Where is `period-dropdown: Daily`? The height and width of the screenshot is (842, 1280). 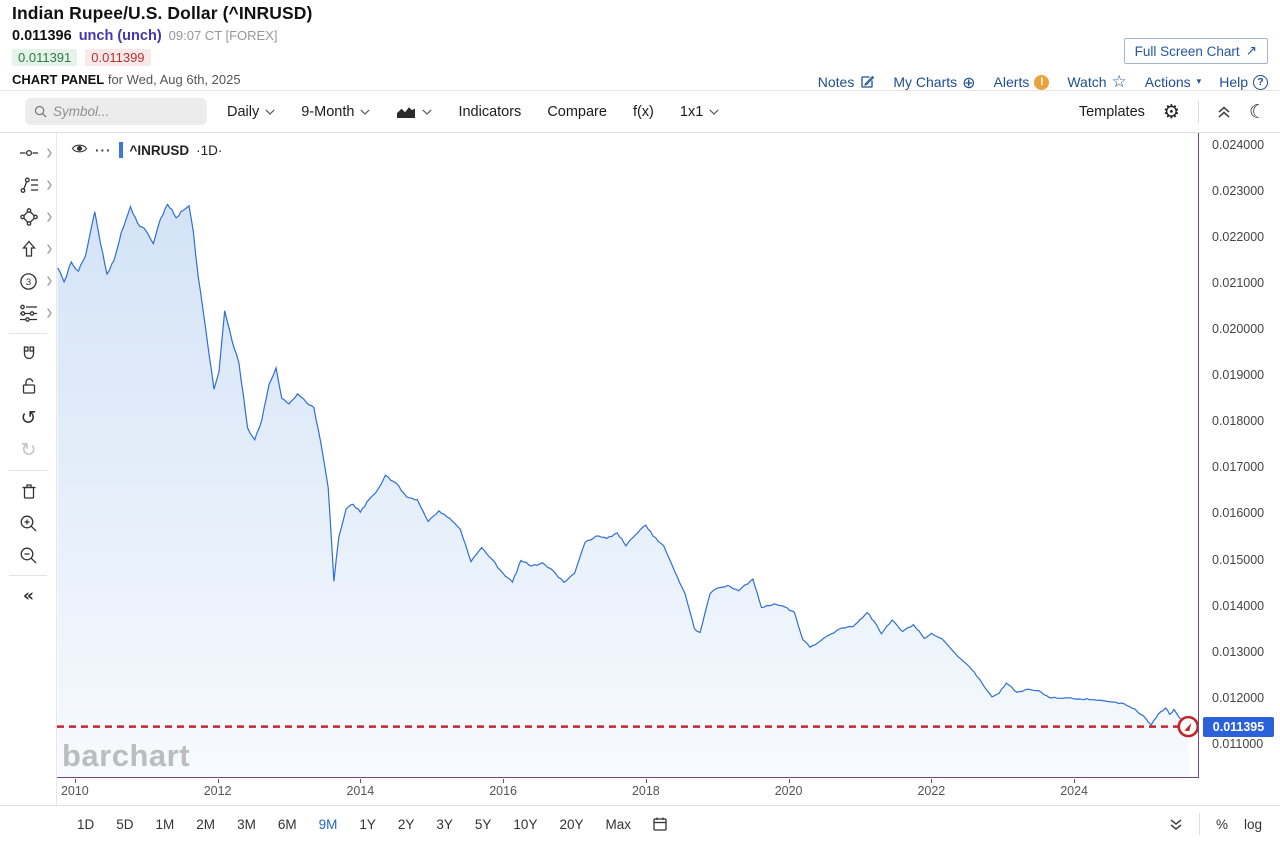
period-dropdown: Daily is located at coordinates (251, 112).